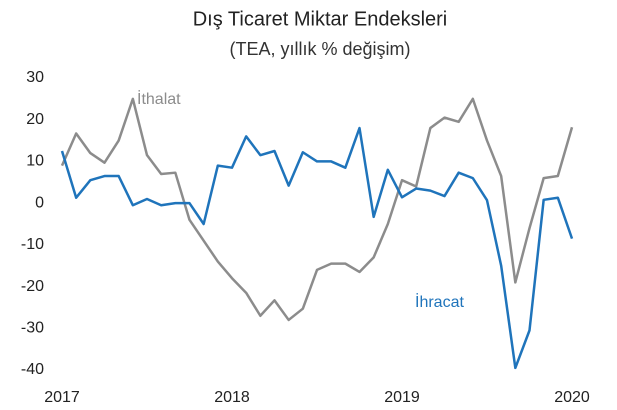  Describe the element at coordinates (35, 119) in the screenshot. I see `y-tick-label: 20` at that location.